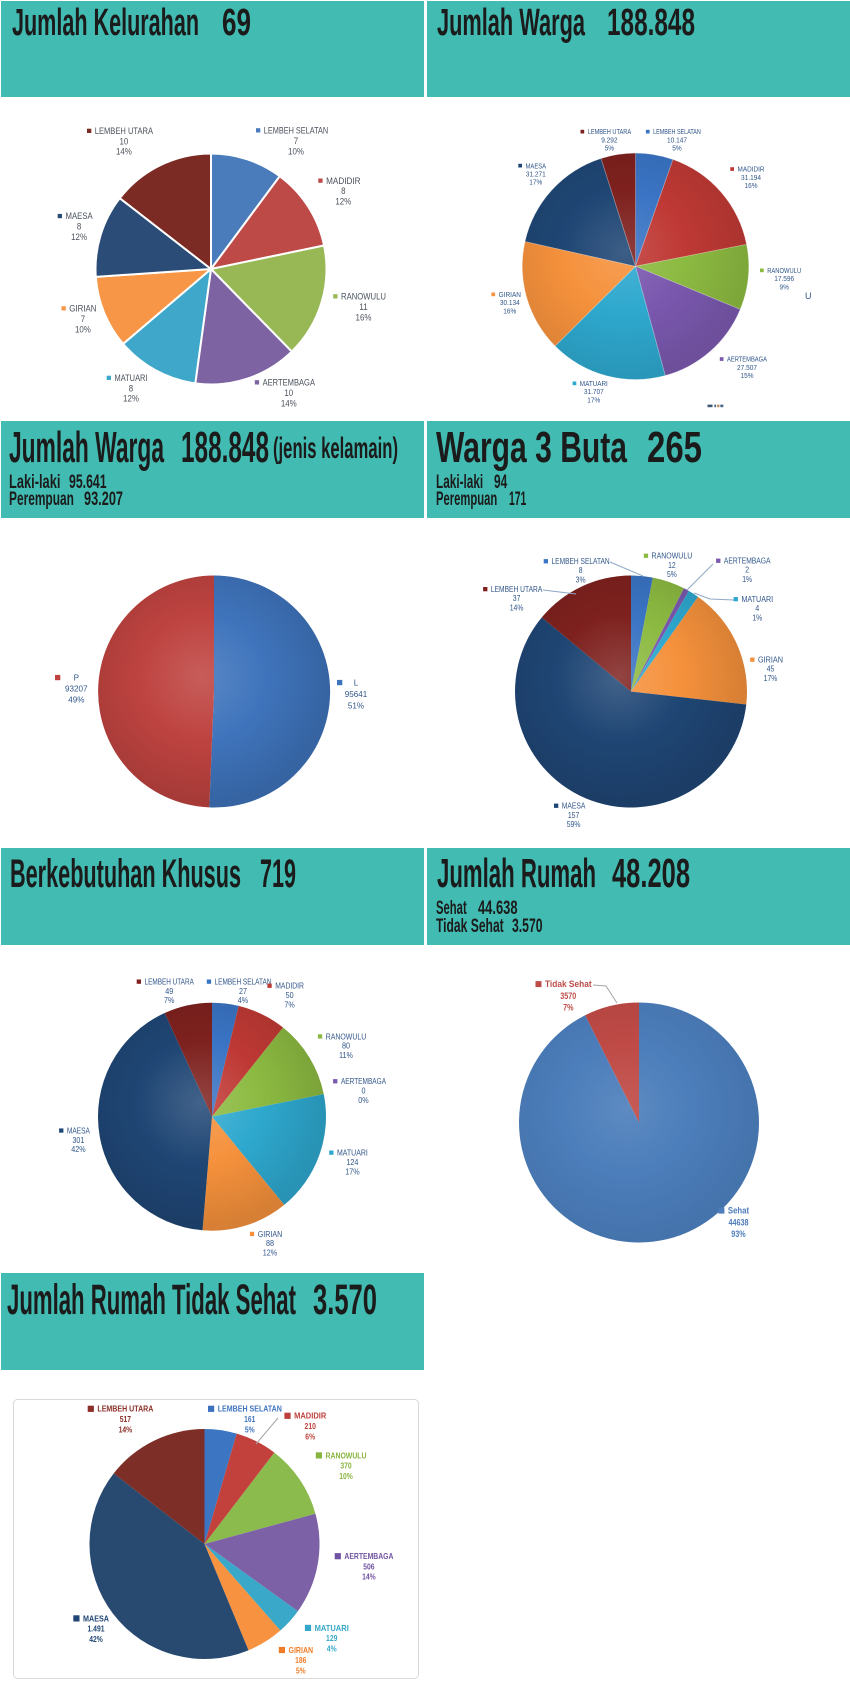 The height and width of the screenshot is (1702, 850). Describe the element at coordinates (76, 688) in the screenshot. I see `svg-text: 93207` at that location.